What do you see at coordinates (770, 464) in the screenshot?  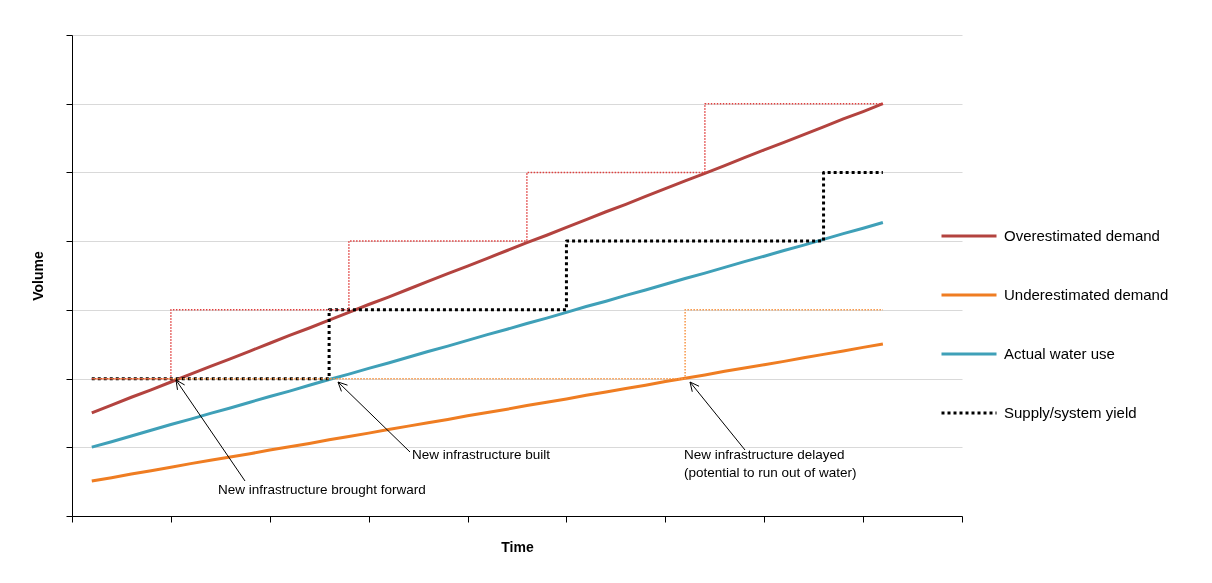 I see `annotation: New infrastructure delayed (potential to run out of water)` at bounding box center [770, 464].